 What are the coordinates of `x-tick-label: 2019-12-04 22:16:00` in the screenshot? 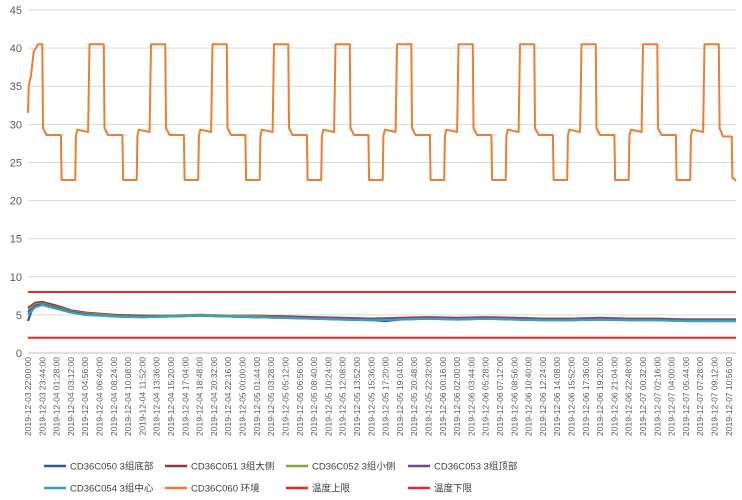 It's located at (228, 396).